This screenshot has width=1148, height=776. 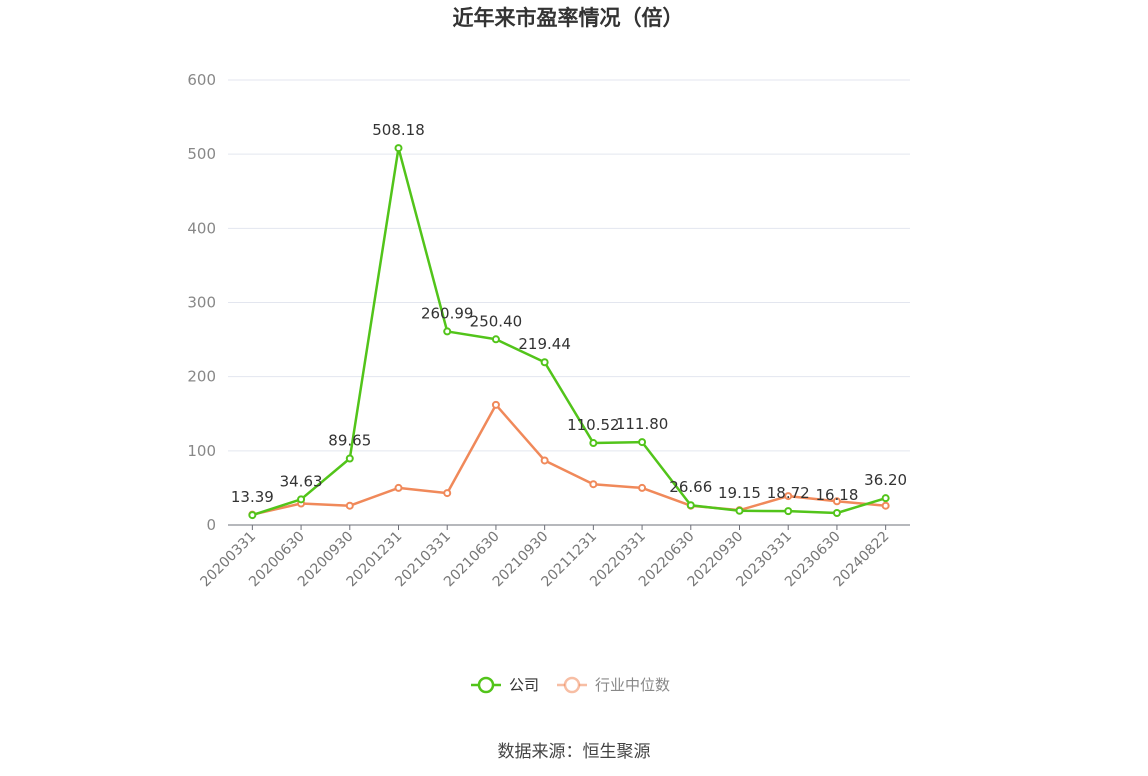 What do you see at coordinates (447, 313) in the screenshot?
I see `data-label: 260.99` at bounding box center [447, 313].